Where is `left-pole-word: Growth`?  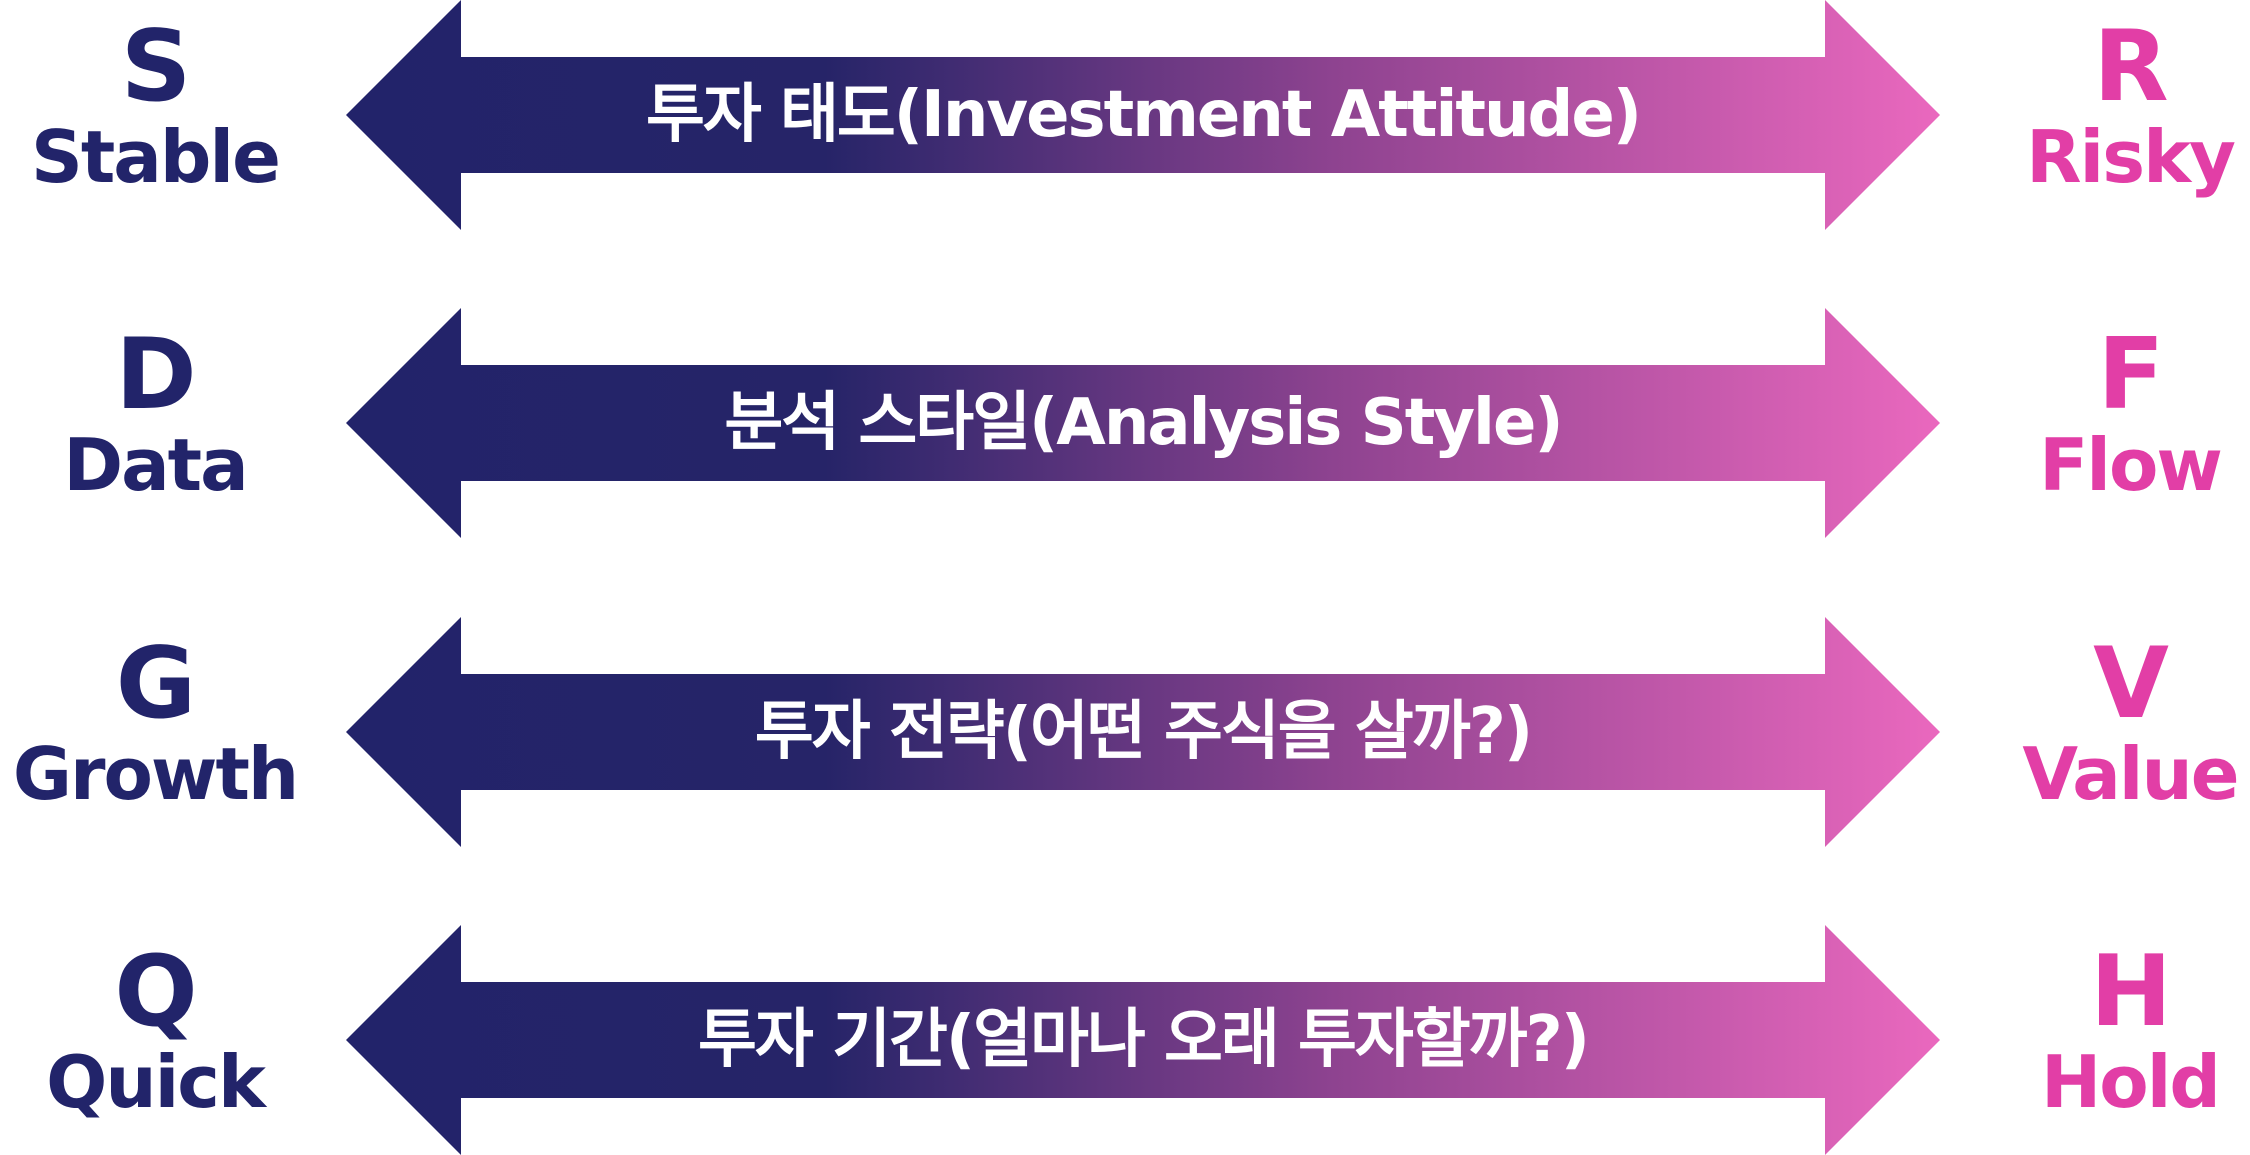
left-pole-word: Growth is located at coordinates (155, 774).